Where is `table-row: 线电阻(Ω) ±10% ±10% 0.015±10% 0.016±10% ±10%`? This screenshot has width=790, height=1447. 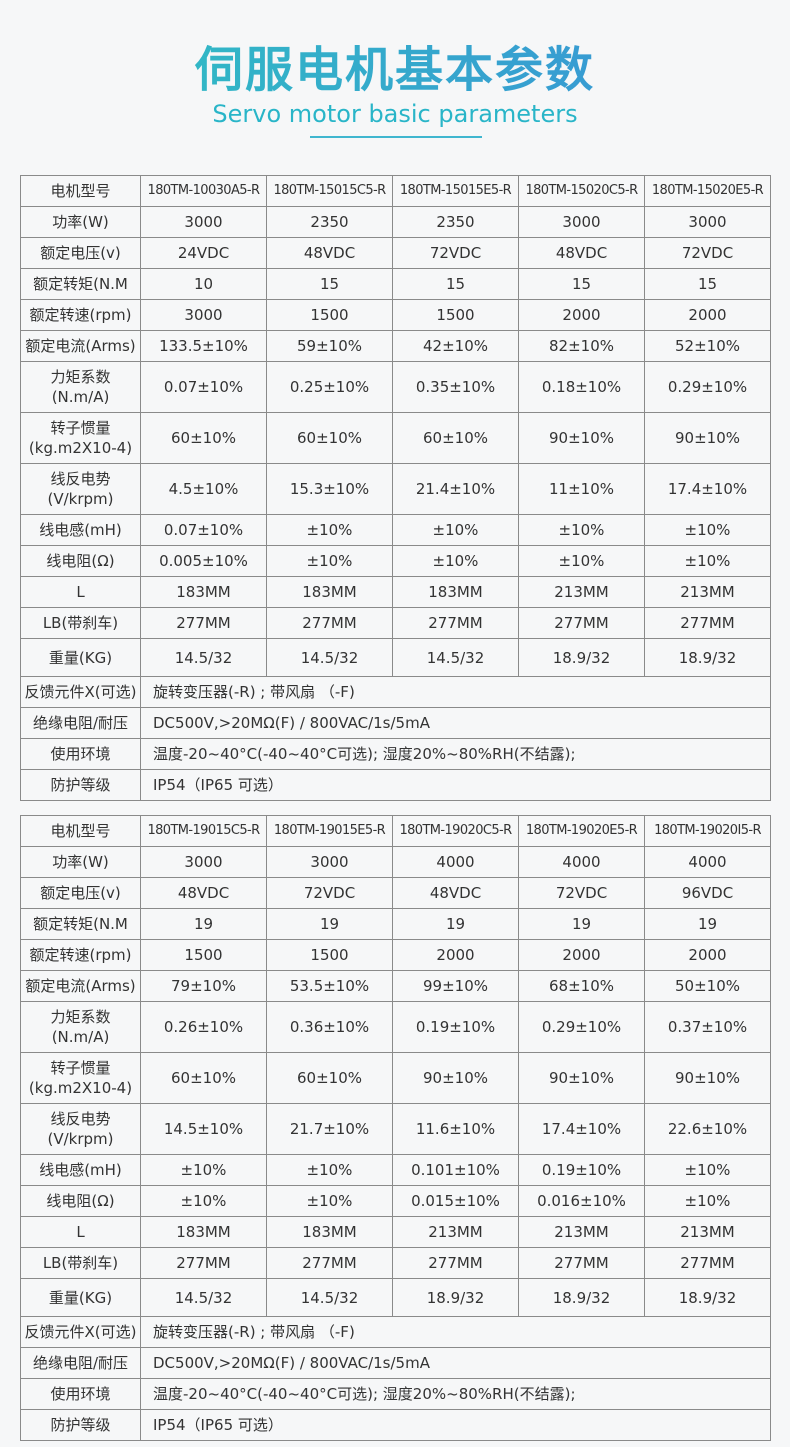
table-row: 线电阻(Ω) ±10% ±10% 0.015±10% 0.016±10% ±10% is located at coordinates (395, 1201).